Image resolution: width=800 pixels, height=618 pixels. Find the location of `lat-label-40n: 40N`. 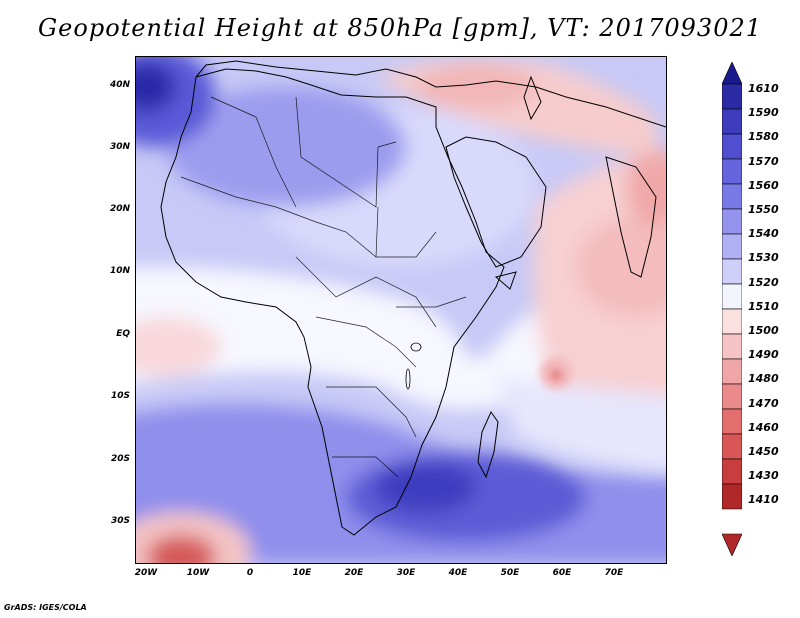

lat-label-40n: 40N is located at coordinates (119, 85).